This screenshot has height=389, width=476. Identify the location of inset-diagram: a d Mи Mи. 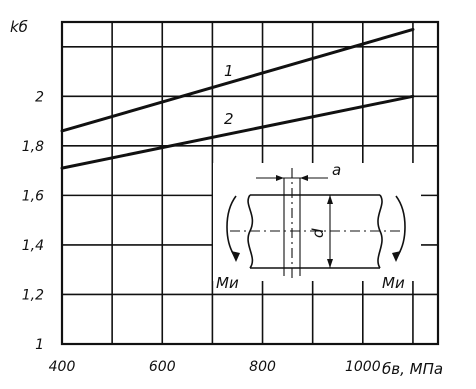
(317, 226).